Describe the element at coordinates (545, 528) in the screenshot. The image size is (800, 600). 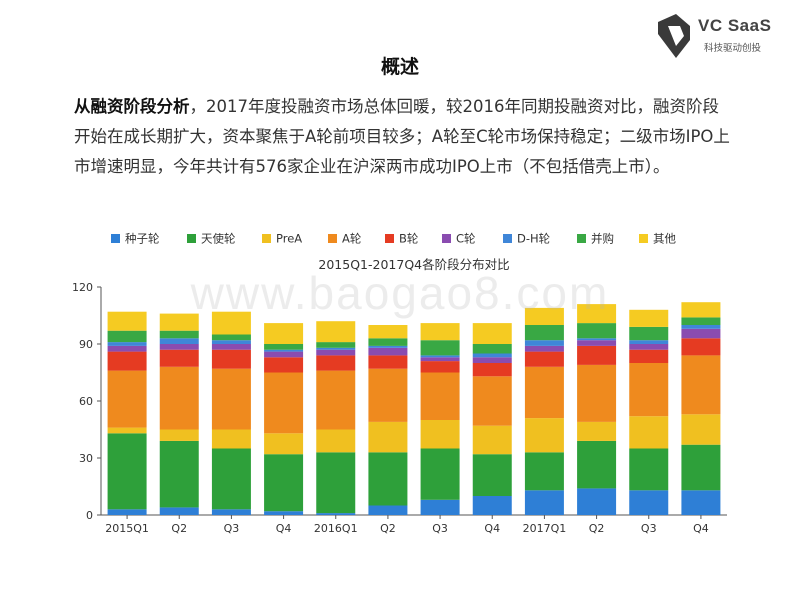
I see `x-tick-label: 2017Q1` at that location.